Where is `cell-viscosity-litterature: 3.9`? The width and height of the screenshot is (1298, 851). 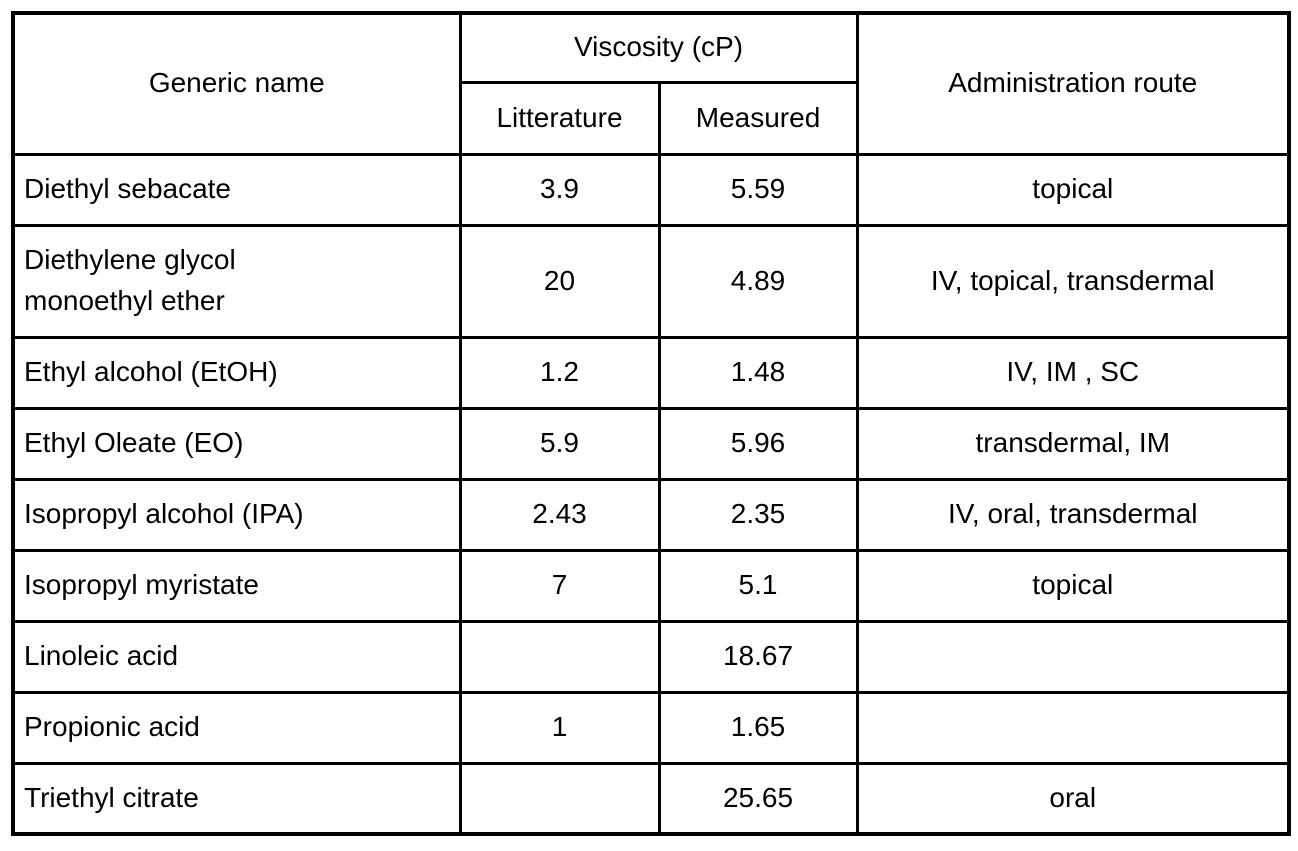 cell-viscosity-litterature: 3.9 is located at coordinates (559, 189).